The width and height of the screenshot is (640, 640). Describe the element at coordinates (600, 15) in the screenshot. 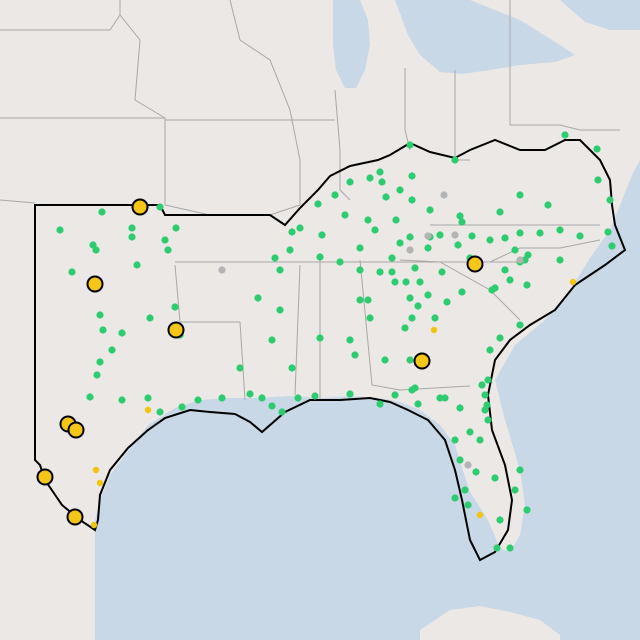

I see `lake-ontario` at that location.